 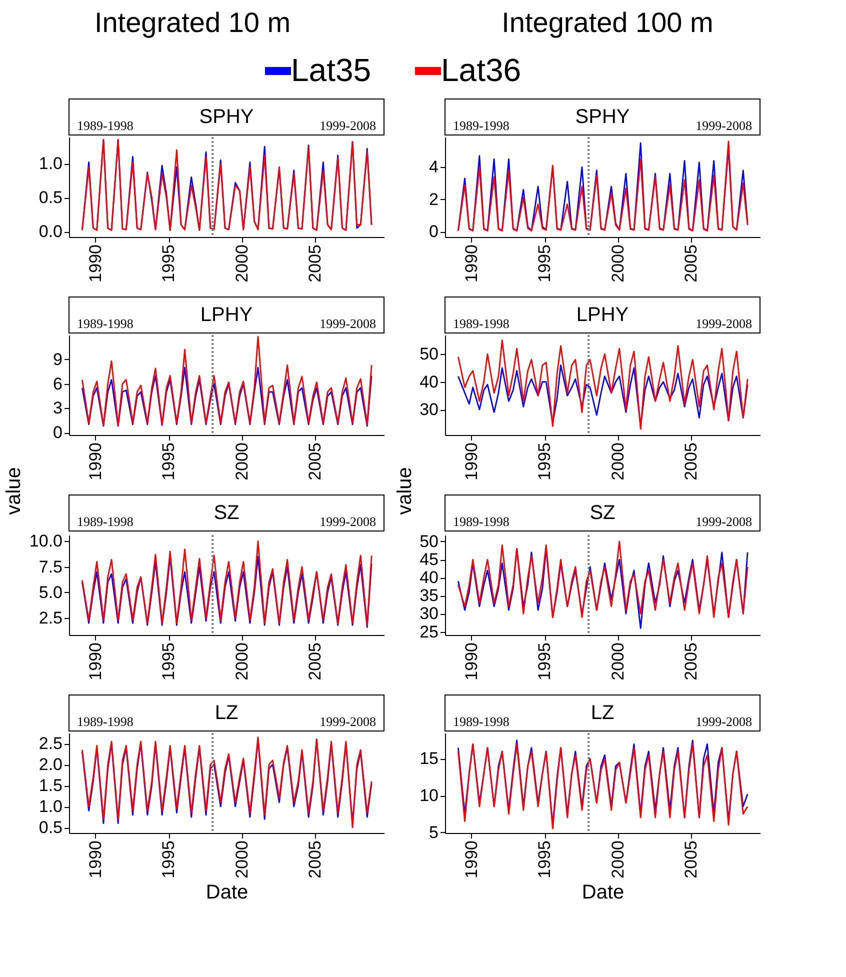 What do you see at coordinates (45, 541) in the screenshot?
I see `y-tick-label: 10.0` at bounding box center [45, 541].